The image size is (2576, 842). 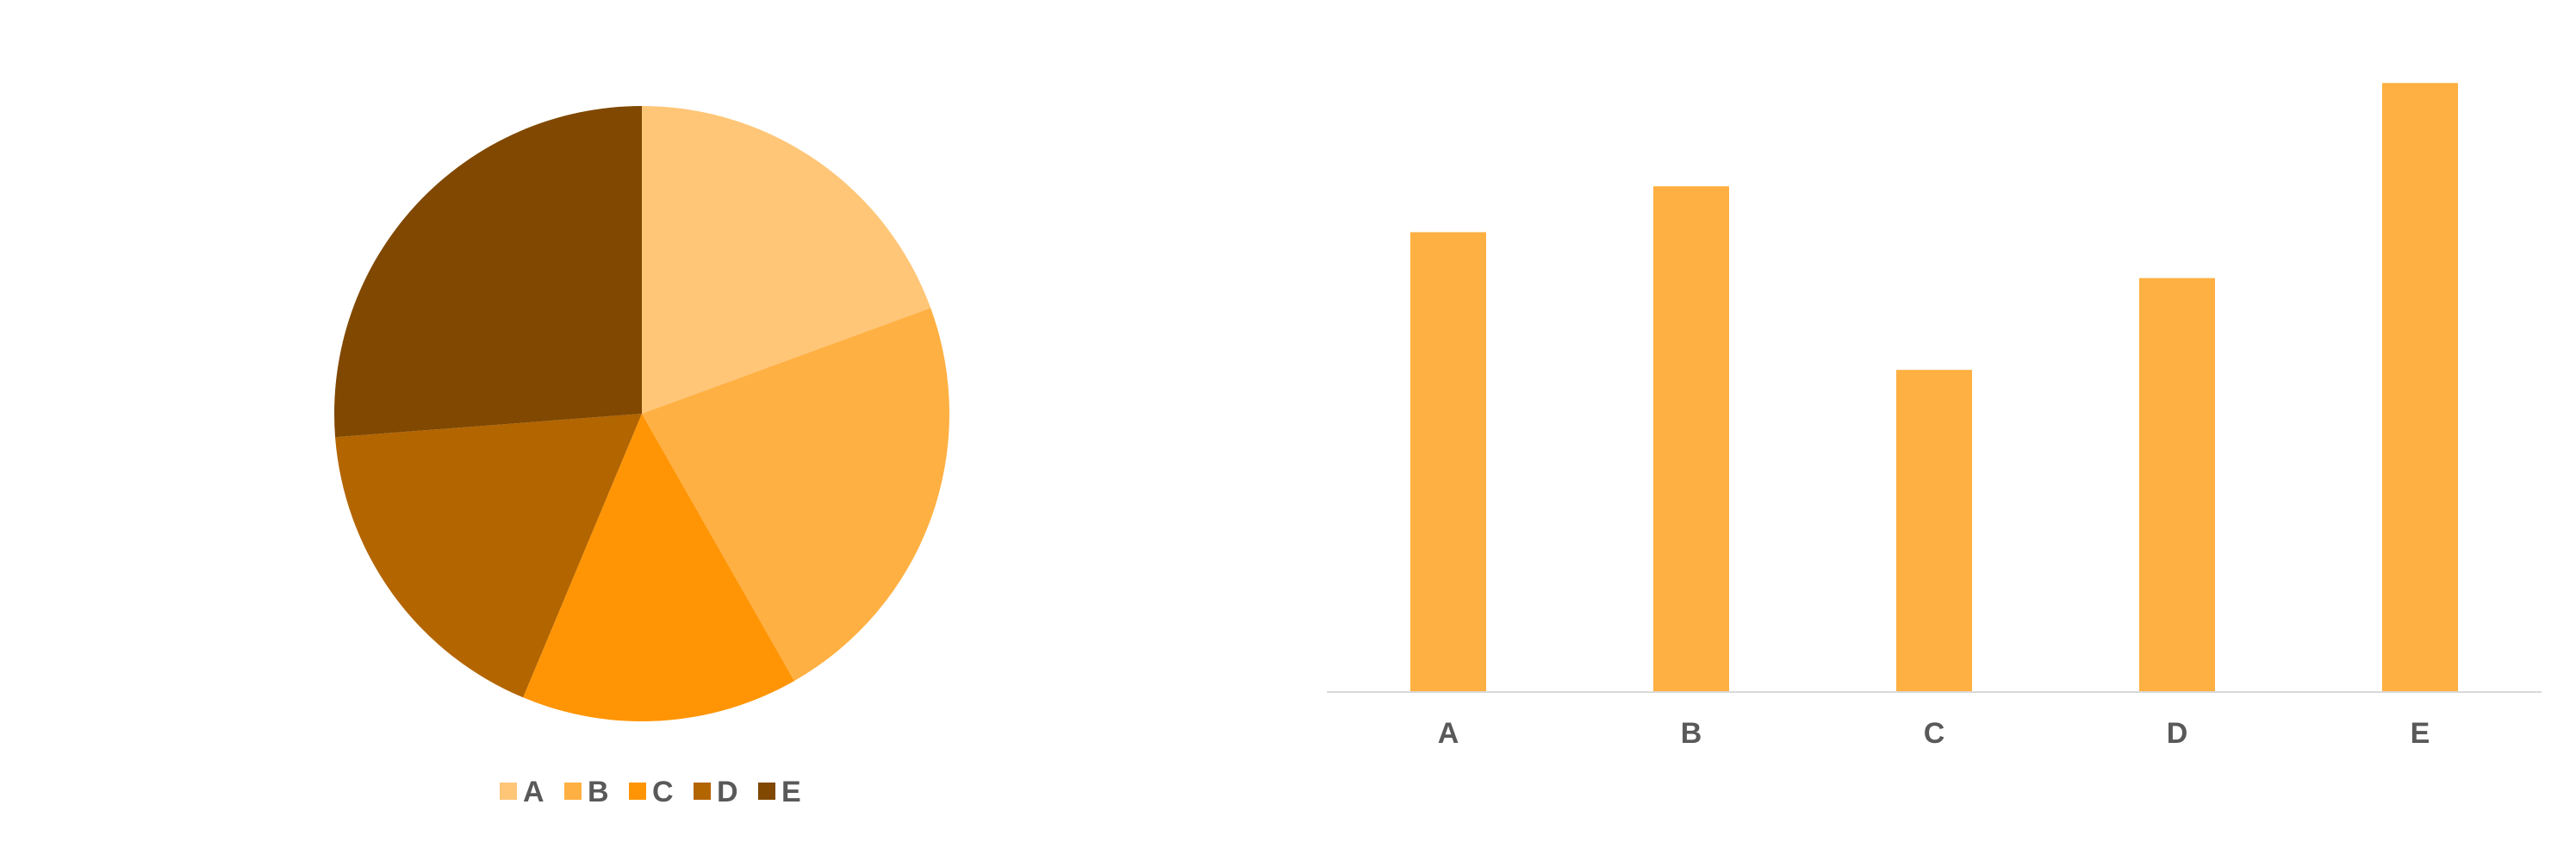 What do you see at coordinates (599, 792) in the screenshot?
I see `legend-label-b: B` at bounding box center [599, 792].